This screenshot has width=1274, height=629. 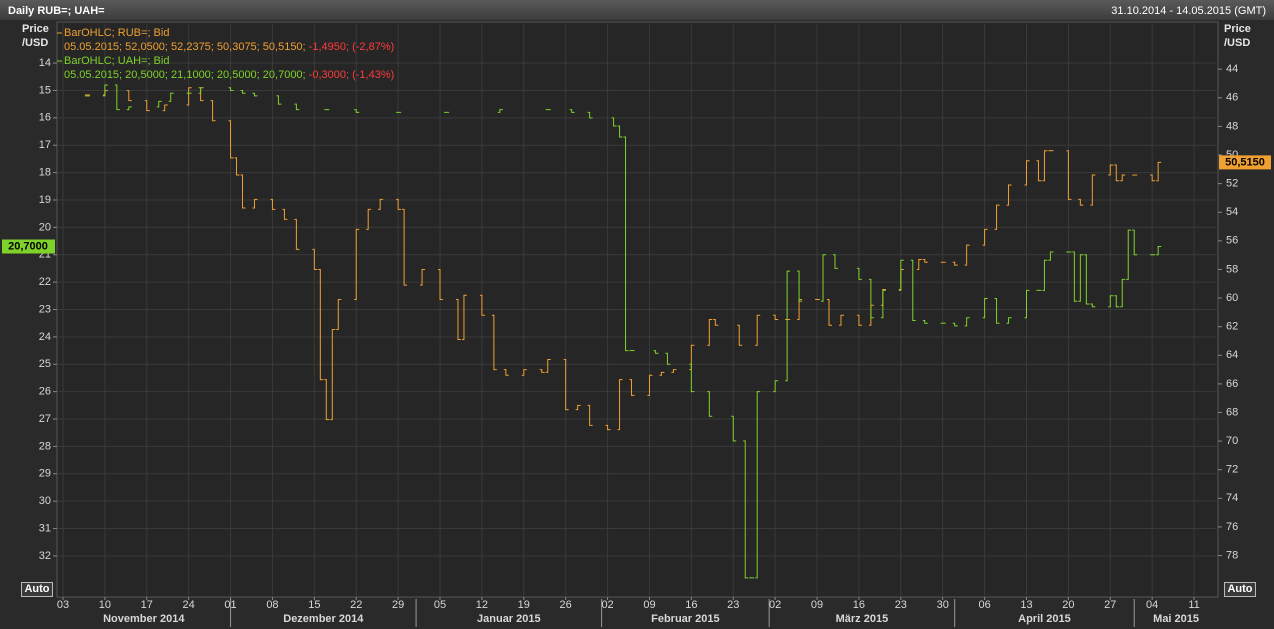 I want to click on y-tick-label: 22, so click(x=45, y=282).